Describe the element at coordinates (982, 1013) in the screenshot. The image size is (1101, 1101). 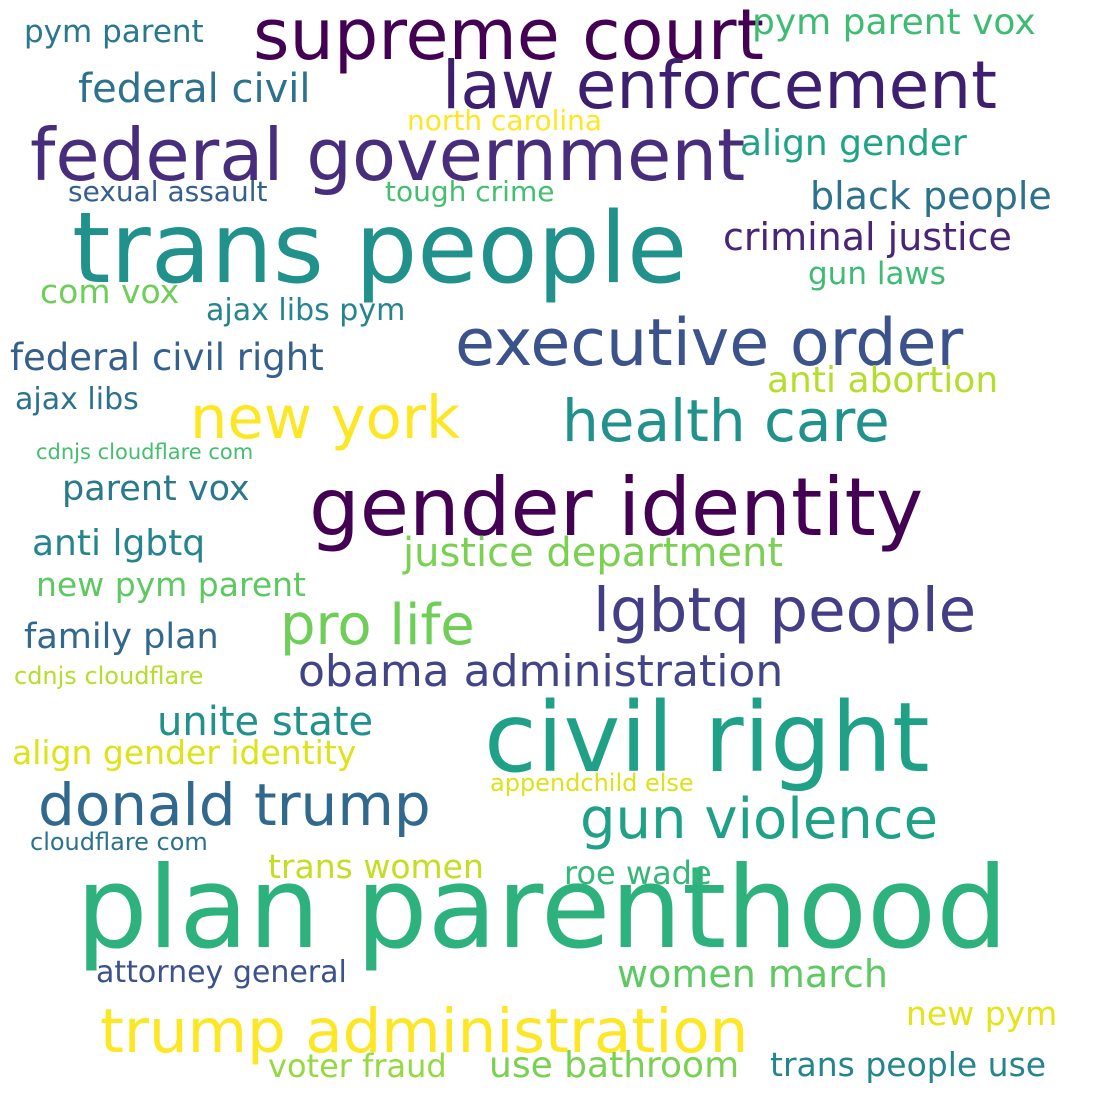
I see `word-new-pym: new pym` at that location.